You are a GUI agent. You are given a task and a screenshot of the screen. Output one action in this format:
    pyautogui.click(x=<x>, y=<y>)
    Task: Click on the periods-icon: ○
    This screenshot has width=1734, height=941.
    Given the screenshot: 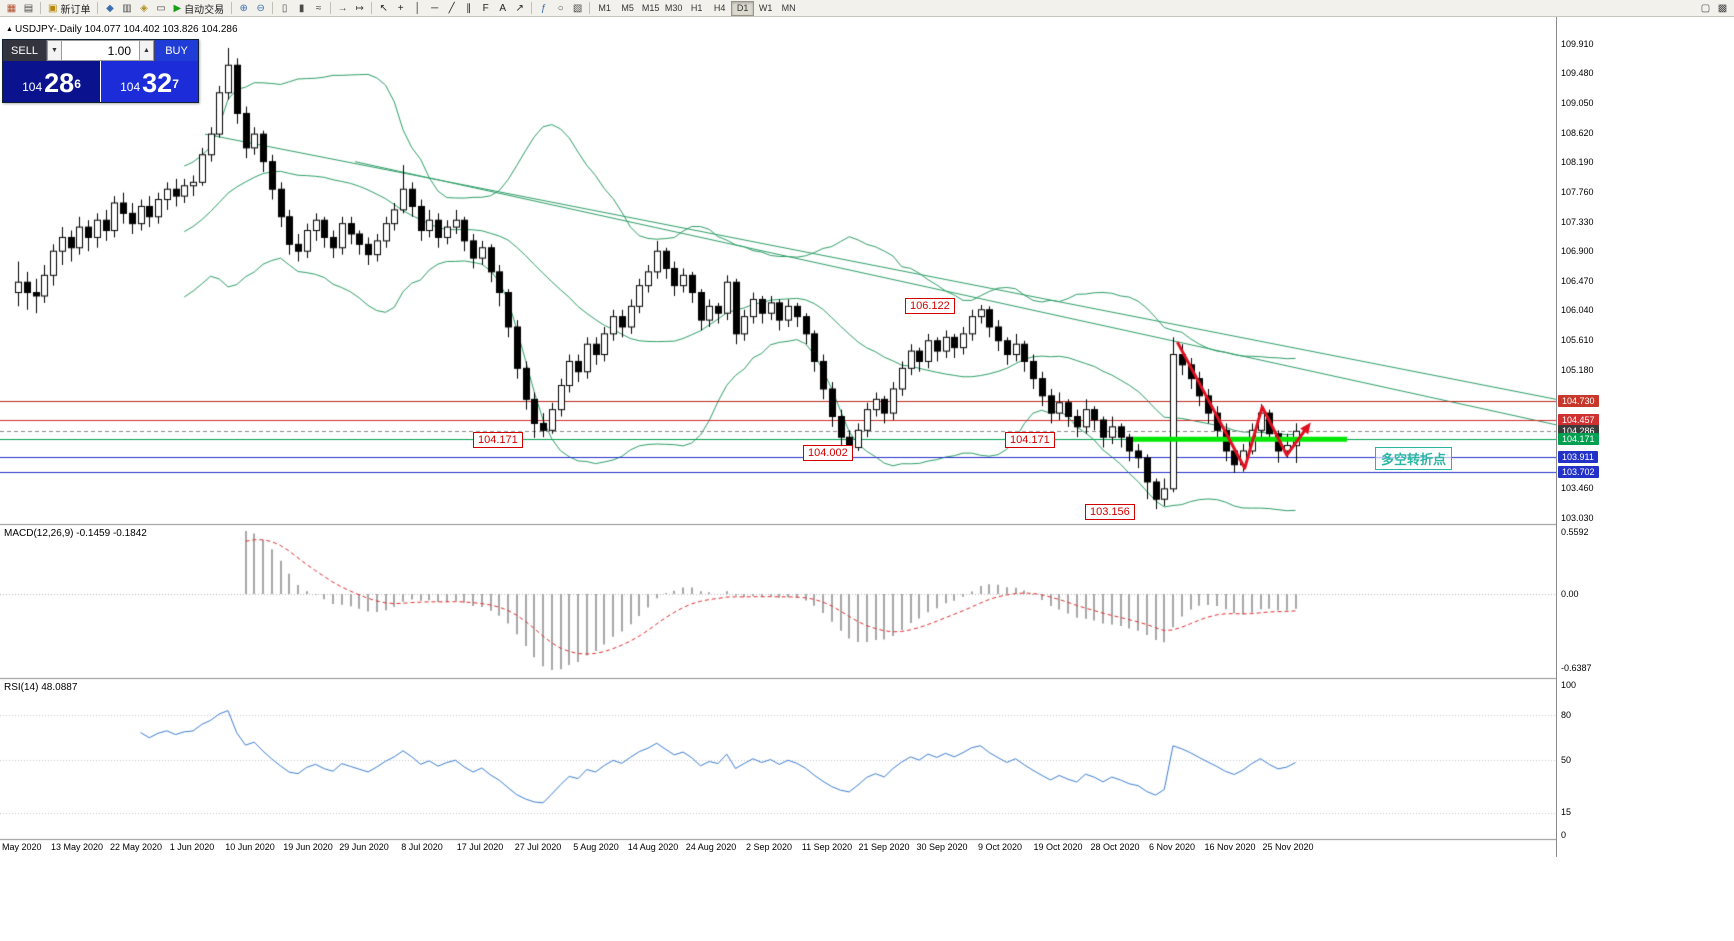 What is the action you would take?
    pyautogui.click(x=560, y=8)
    